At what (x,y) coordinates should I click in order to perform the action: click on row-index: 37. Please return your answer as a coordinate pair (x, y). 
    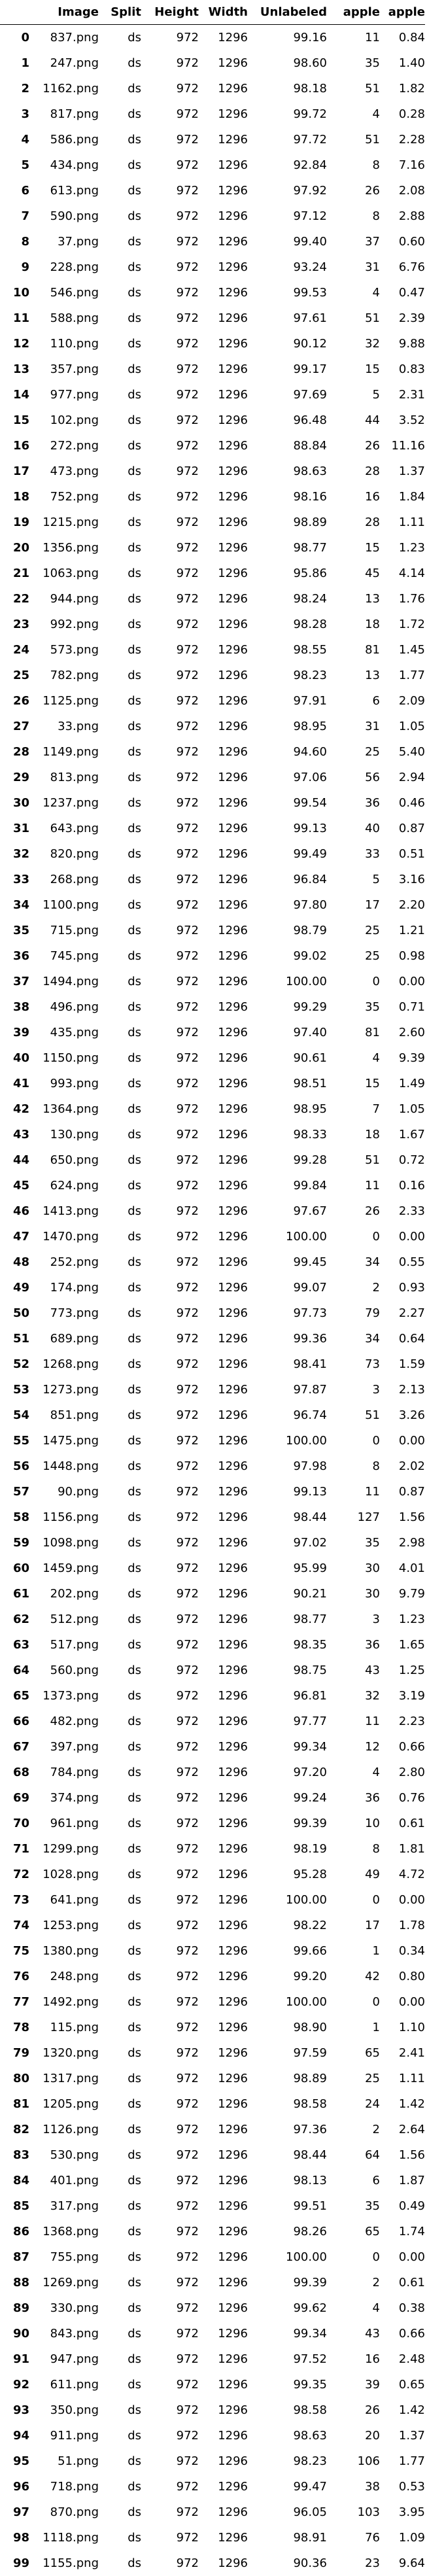
    Looking at the image, I should click on (14, 982).